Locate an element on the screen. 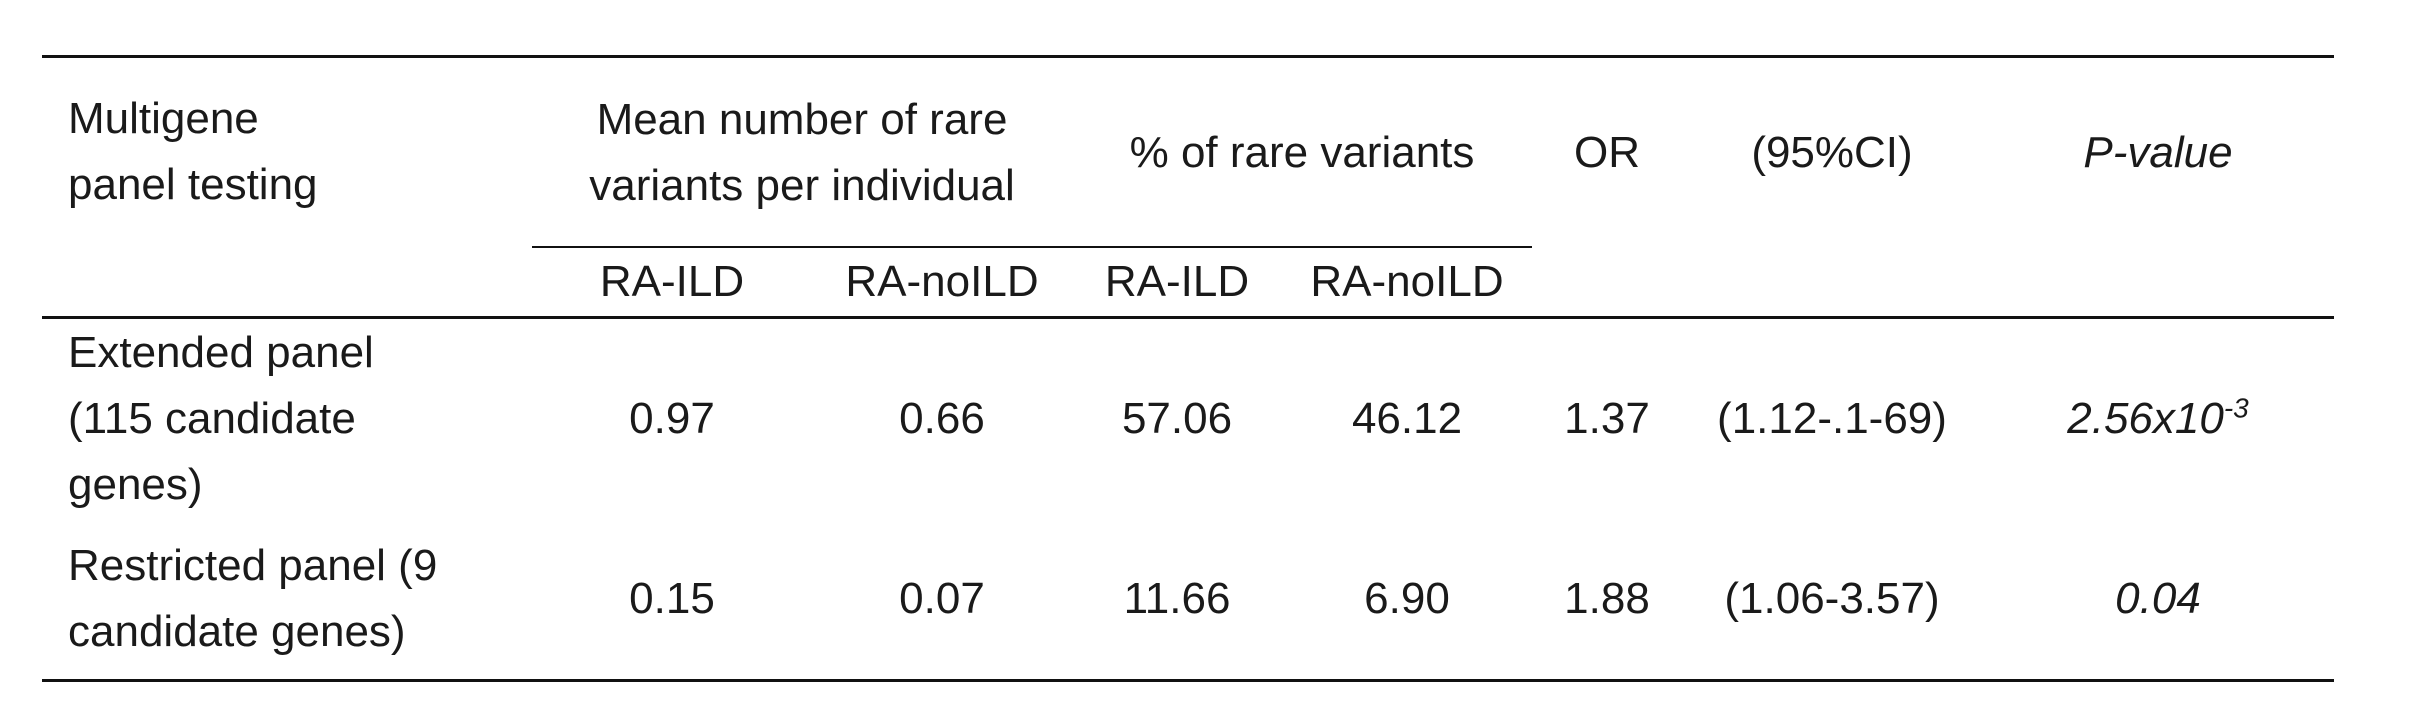  header-pct-cell: % of rare variants is located at coordinates (1302, 153).